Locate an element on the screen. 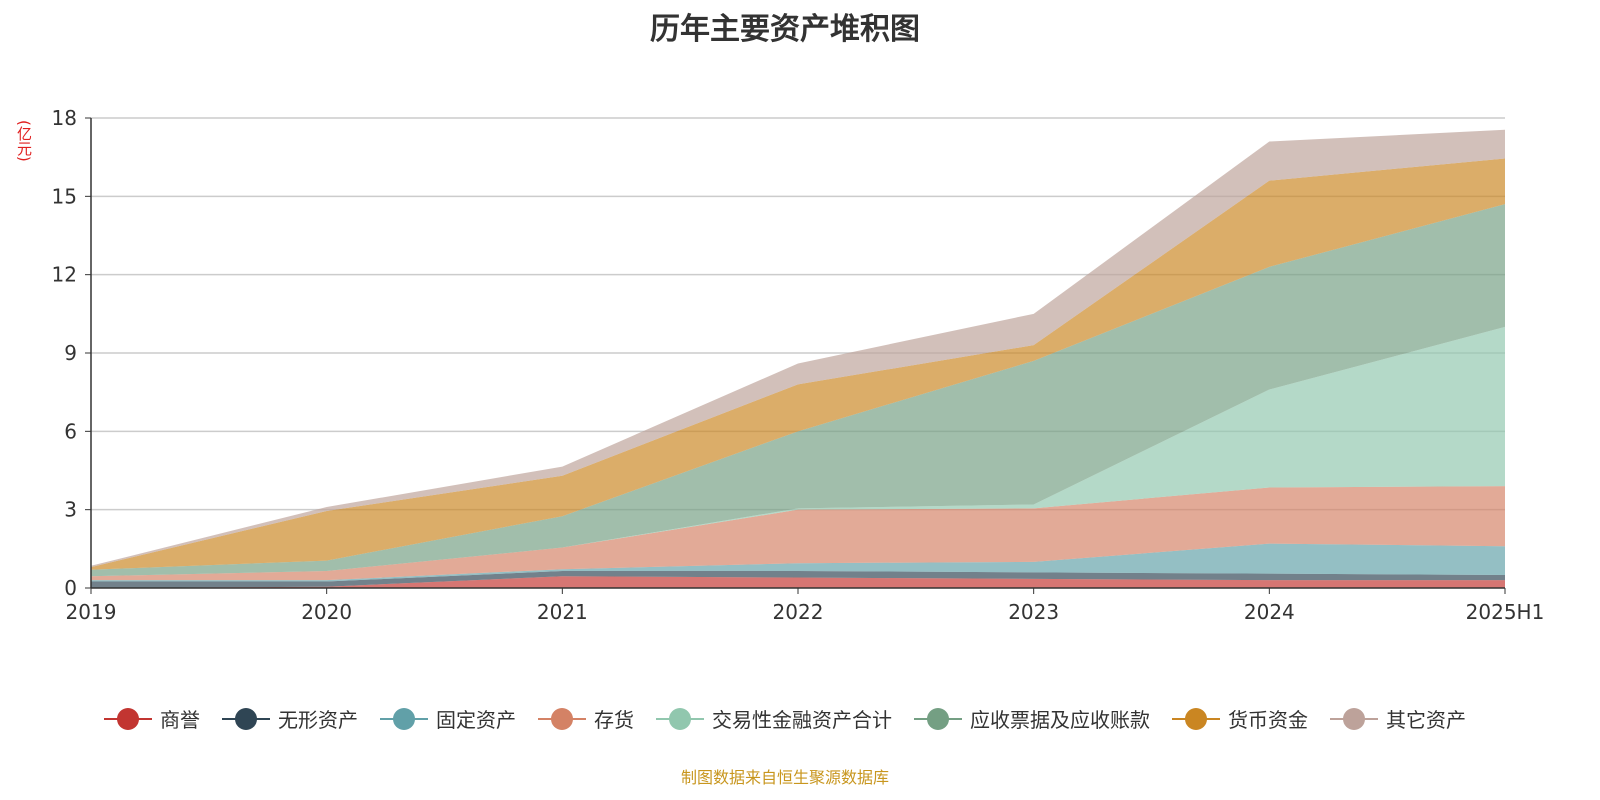 This screenshot has height=800, width=1600. legend-item: 商誉 is located at coordinates (152, 718).